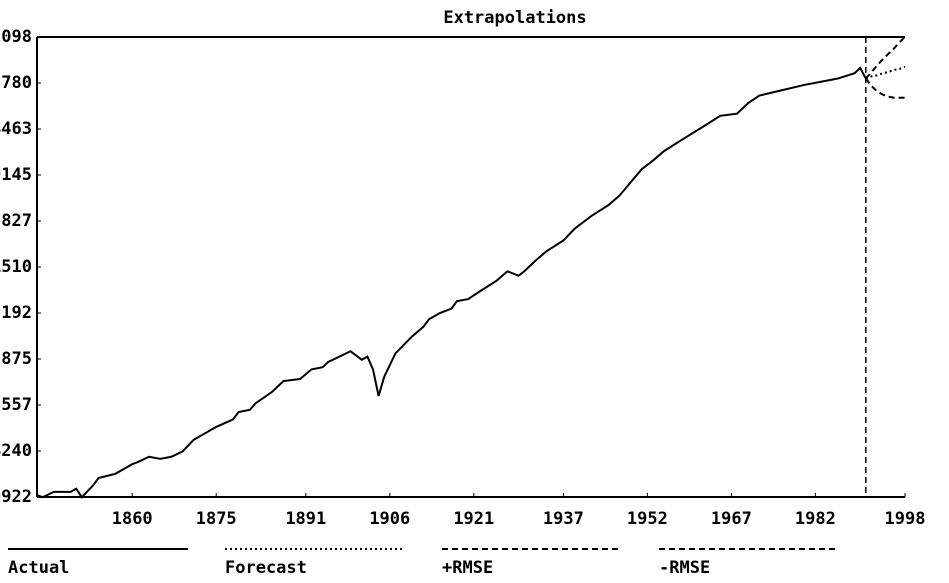 The width and height of the screenshot is (949, 583). I want to click on legend-label: Actual, so click(38, 568).